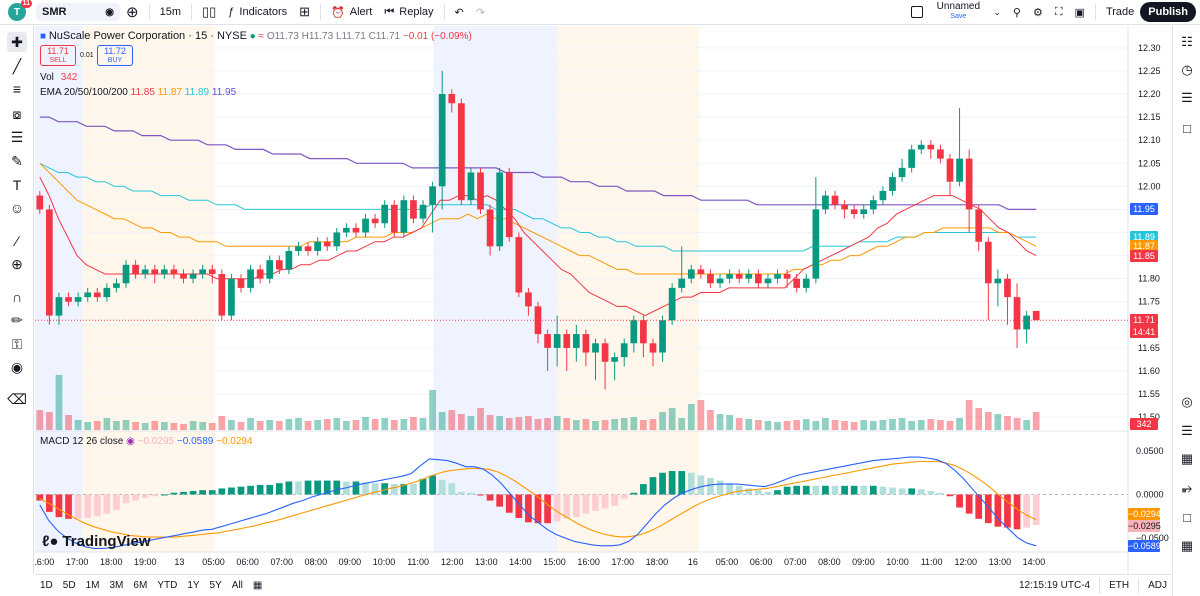 The height and width of the screenshot is (596, 1200). I want to click on emoji-icon: ☺, so click(17, 208).